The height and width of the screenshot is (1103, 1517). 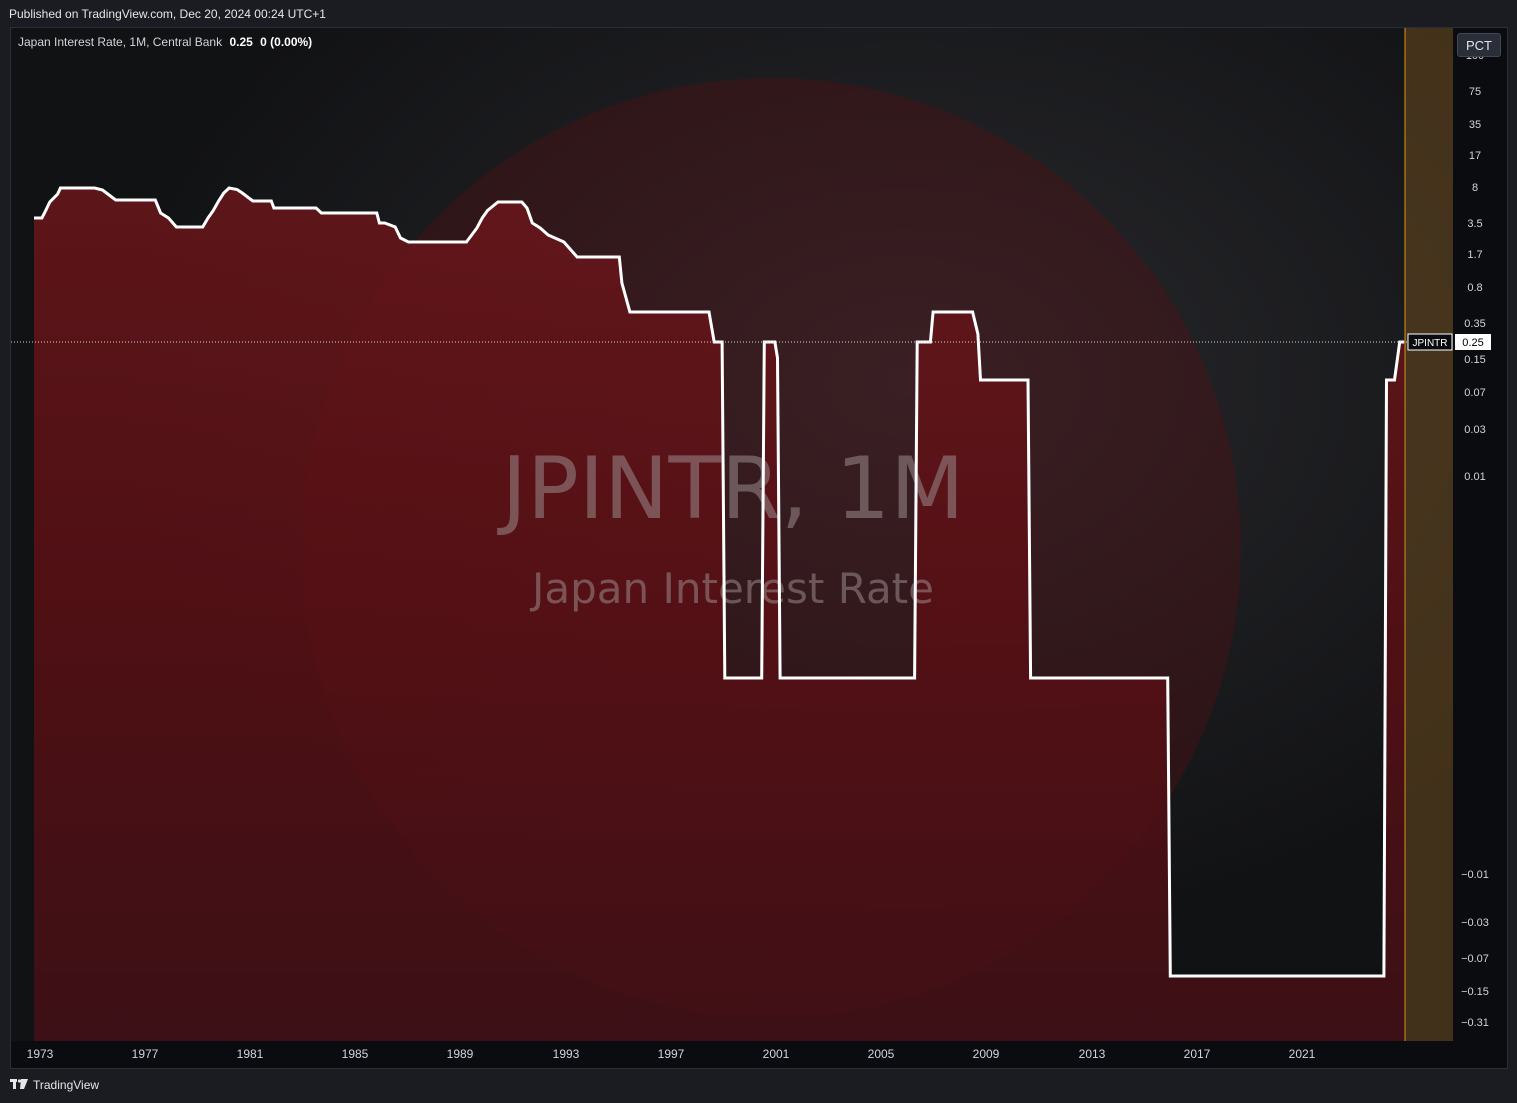 I want to click on x-tick-label: 2021, so click(x=1302, y=1054).